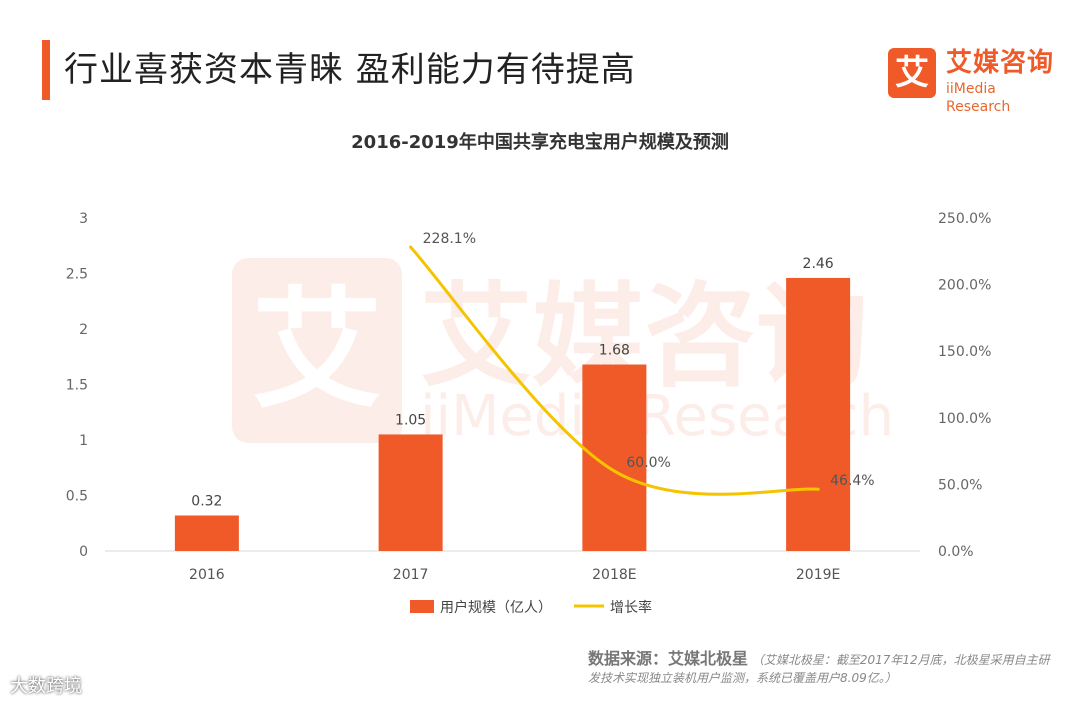 This screenshot has height=702, width=1080. I want to click on bar-data-label: 1.05, so click(410, 420).